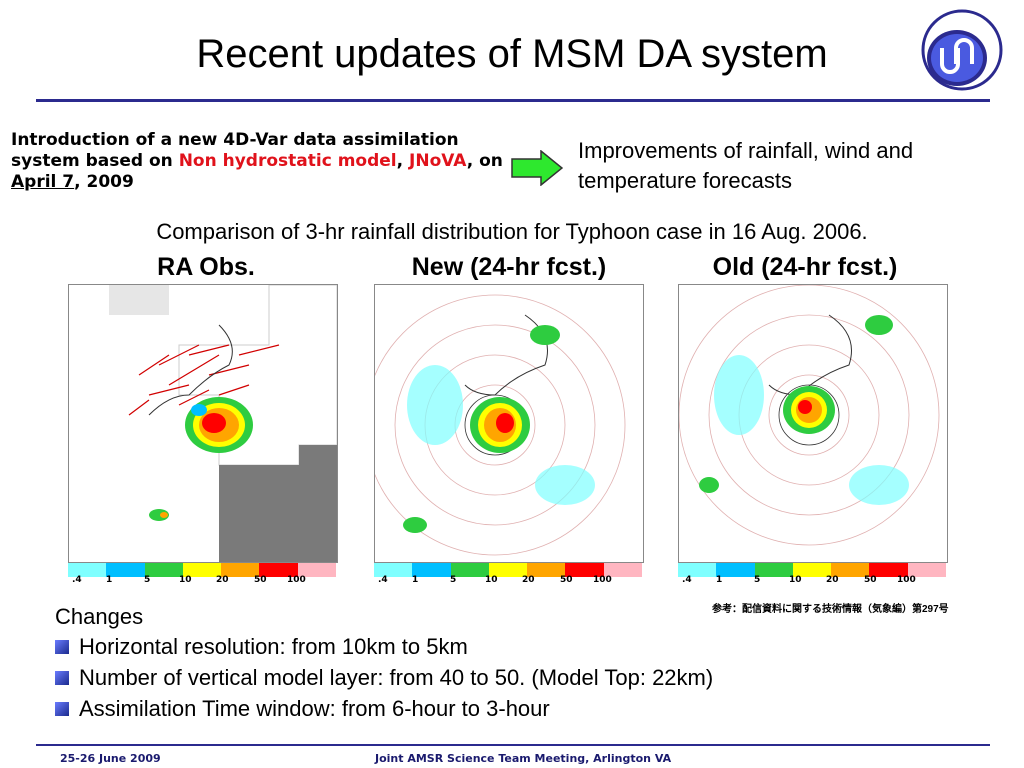  Describe the element at coordinates (484, 161) in the screenshot. I see `intro-part: , on` at that location.